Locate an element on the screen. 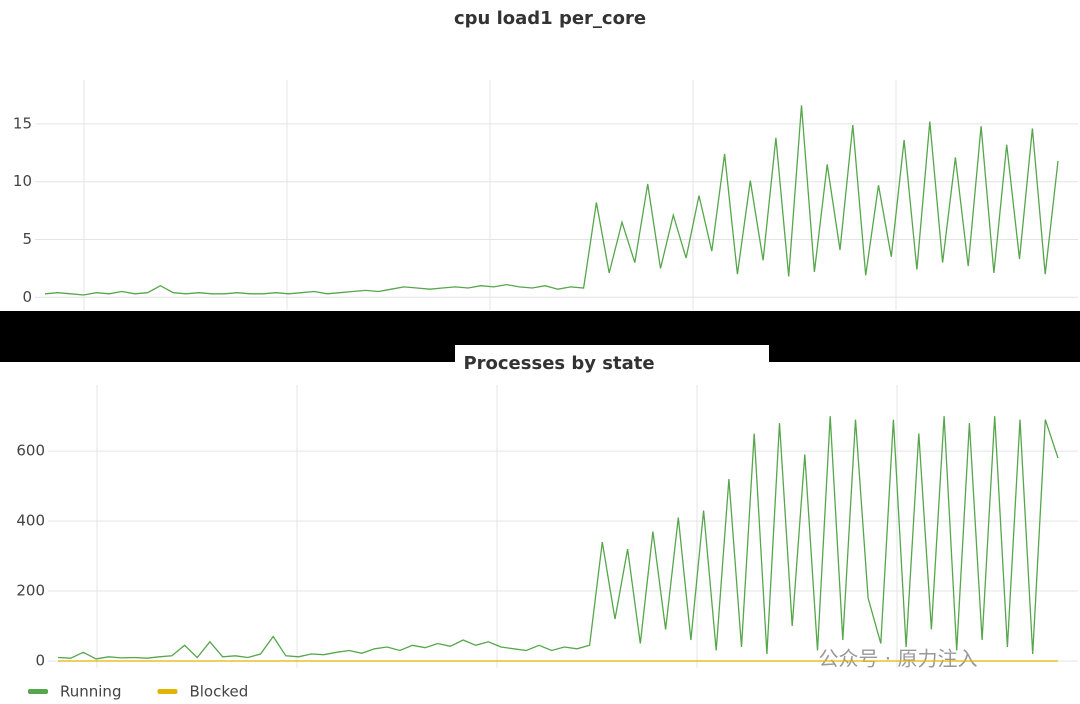 The height and width of the screenshot is (704, 1080). chart-title: cpu load1 per_core is located at coordinates (550, 18).